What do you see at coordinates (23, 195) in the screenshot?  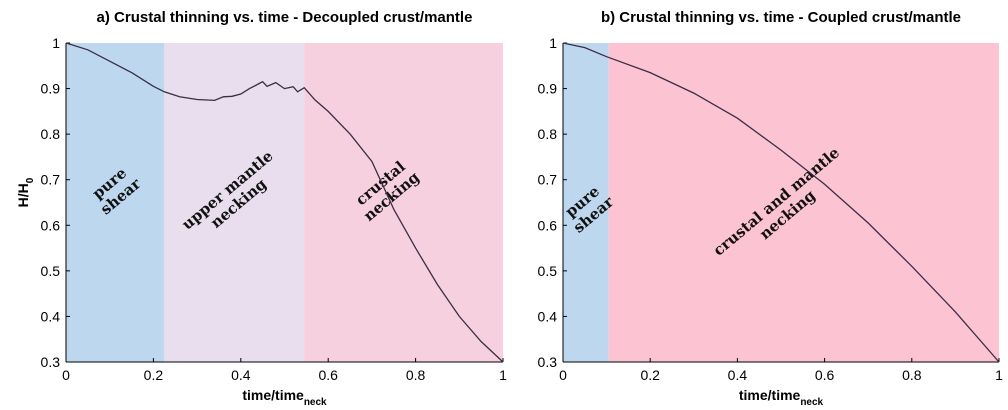 I see `y-axis-label-main: H/H` at bounding box center [23, 195].